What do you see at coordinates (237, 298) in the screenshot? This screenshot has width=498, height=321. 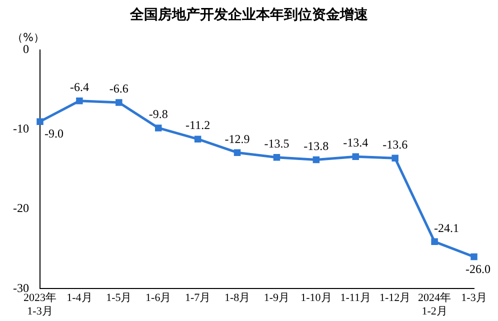 I see `x-tick-label: 1-8月` at bounding box center [237, 298].